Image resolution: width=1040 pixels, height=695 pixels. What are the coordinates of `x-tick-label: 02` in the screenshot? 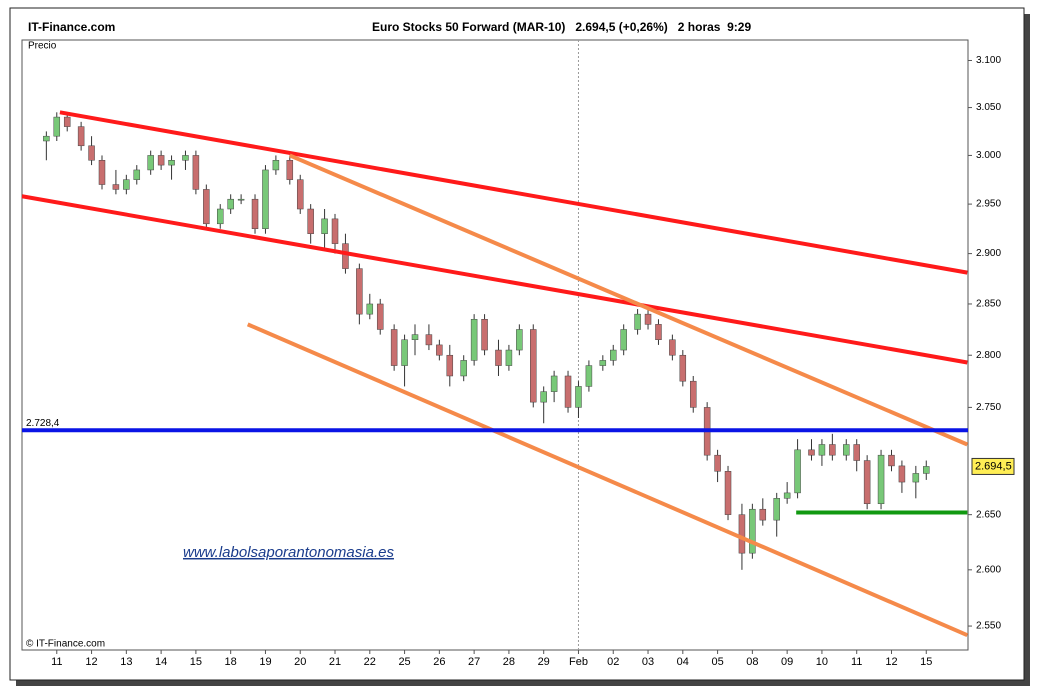 It's located at (613, 662).